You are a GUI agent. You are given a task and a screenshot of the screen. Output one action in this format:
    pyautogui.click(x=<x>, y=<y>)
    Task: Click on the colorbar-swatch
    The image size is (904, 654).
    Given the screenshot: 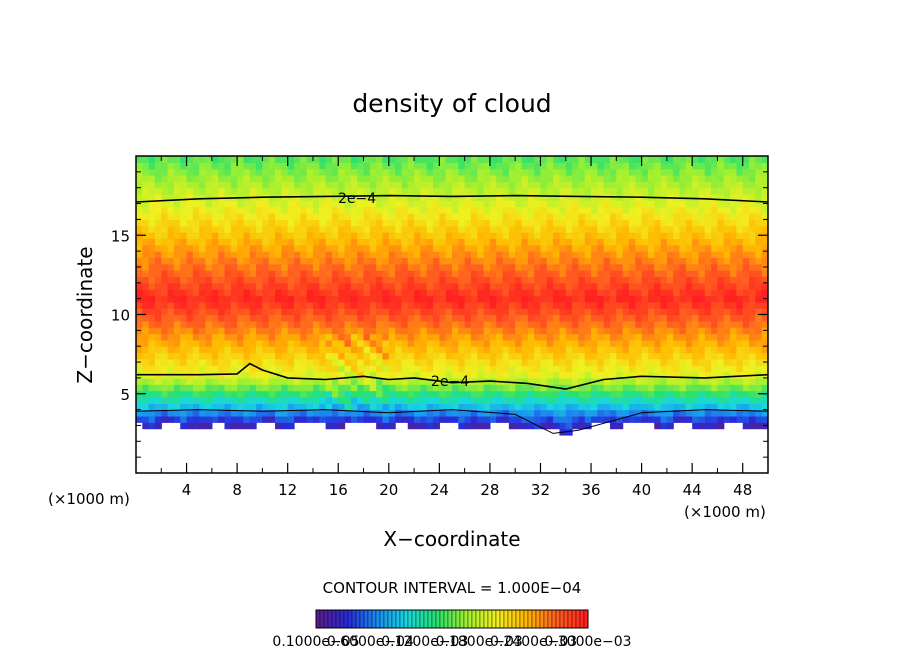 What is the action you would take?
    pyautogui.click(x=370, y=619)
    